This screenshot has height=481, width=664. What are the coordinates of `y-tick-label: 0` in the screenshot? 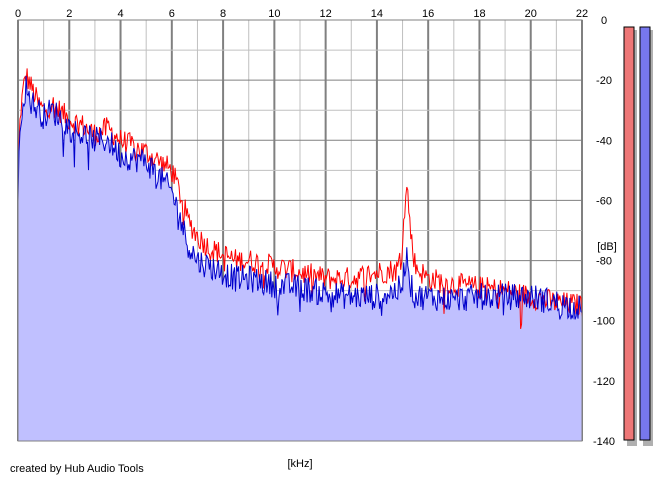 It's located at (604, 21).